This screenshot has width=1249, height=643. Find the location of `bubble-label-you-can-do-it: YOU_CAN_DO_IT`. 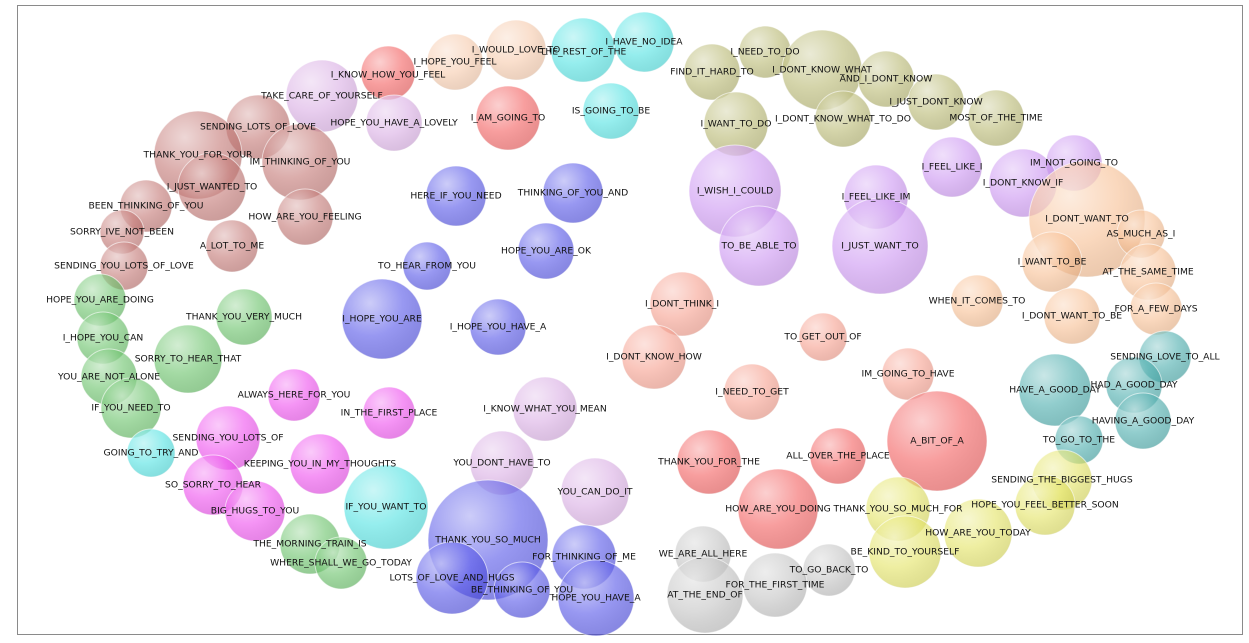

bubble-label-you-can-do-it: YOU_CAN_DO_IT is located at coordinates (594, 492).